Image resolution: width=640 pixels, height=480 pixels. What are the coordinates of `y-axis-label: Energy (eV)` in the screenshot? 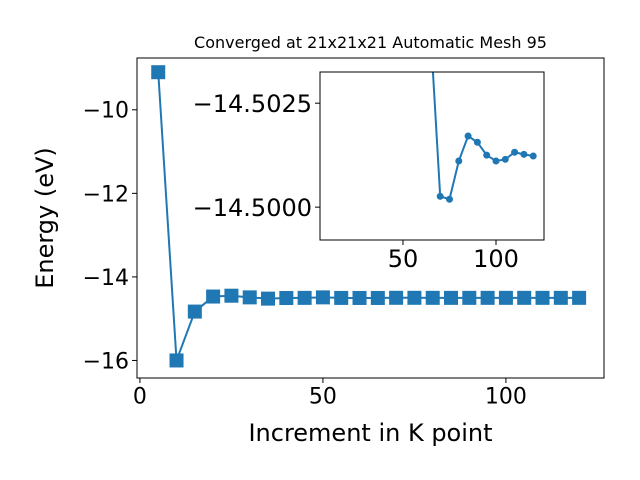 It's located at (45, 218).